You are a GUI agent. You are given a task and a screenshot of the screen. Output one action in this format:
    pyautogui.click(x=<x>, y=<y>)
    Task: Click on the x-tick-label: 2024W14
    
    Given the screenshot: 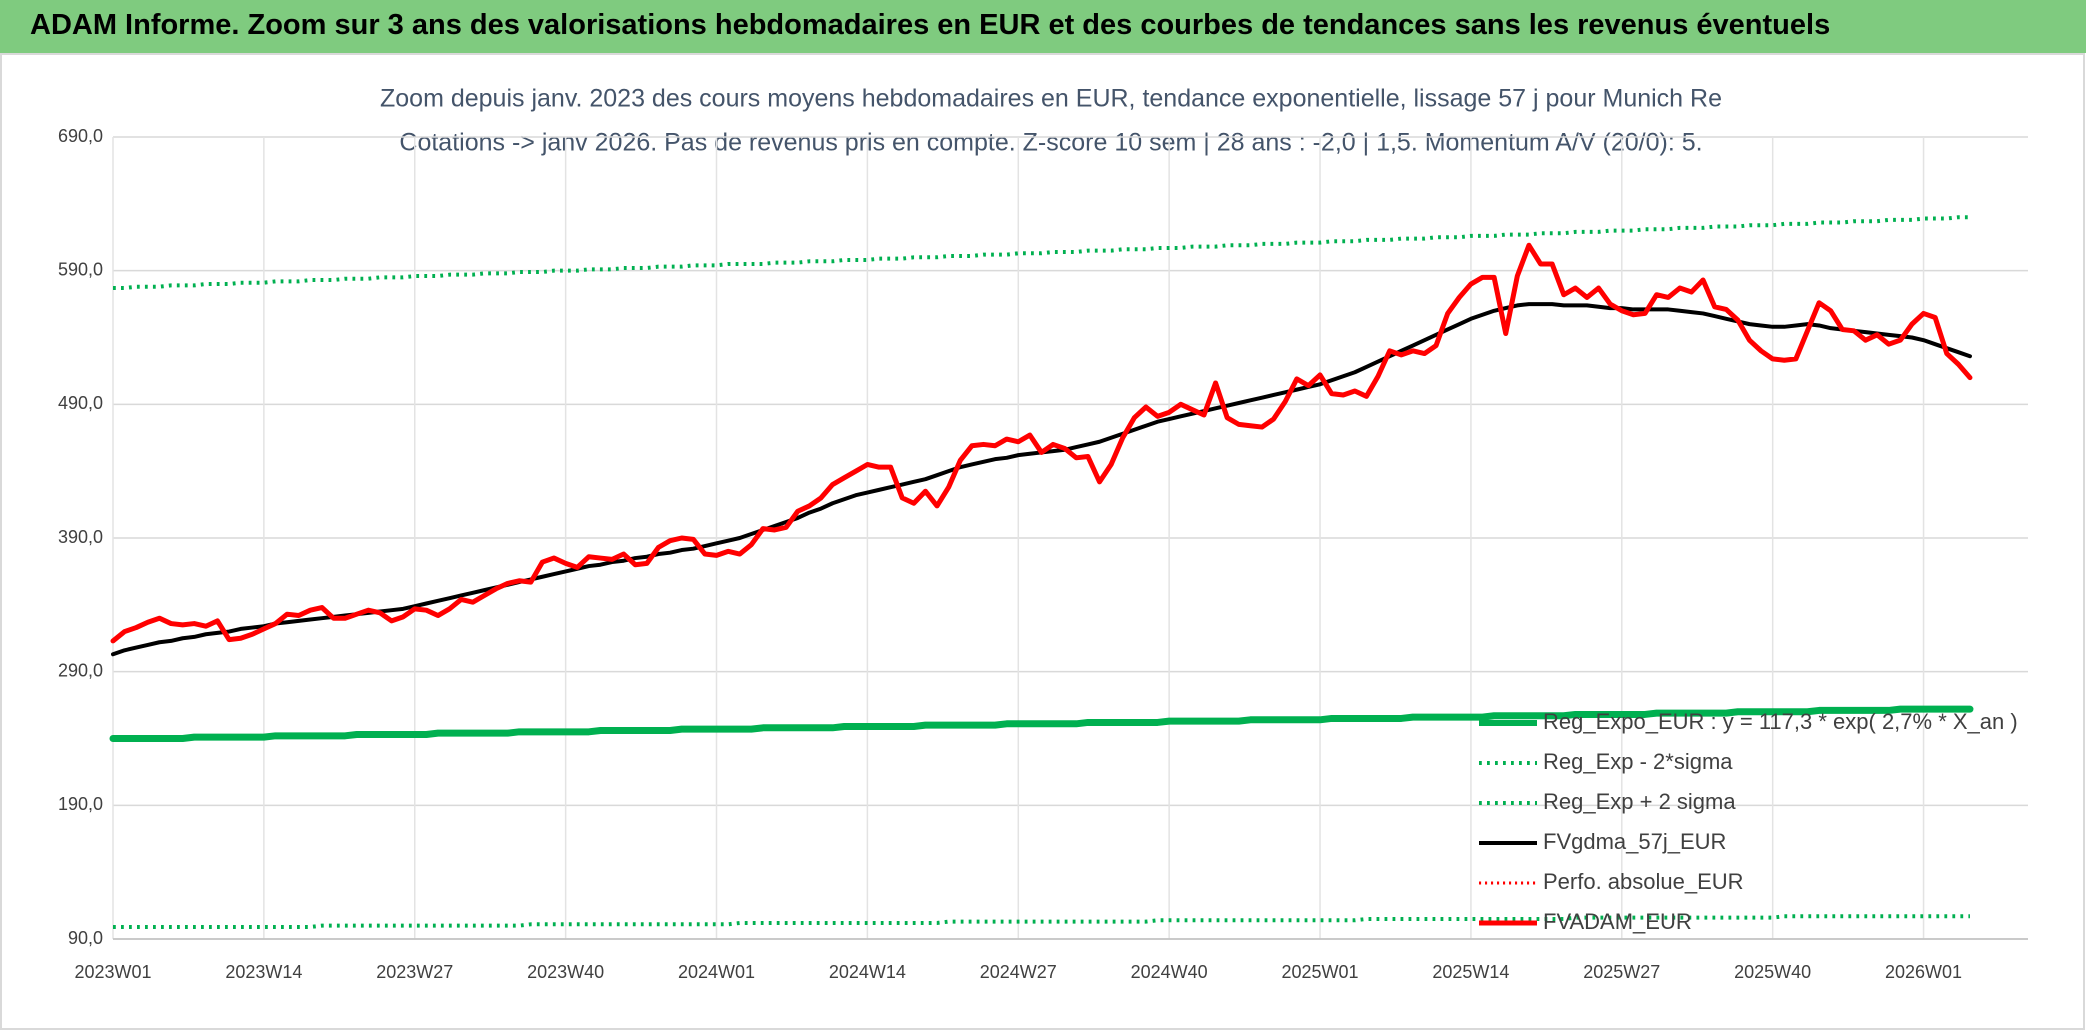 What is the action you would take?
    pyautogui.click(x=867, y=972)
    